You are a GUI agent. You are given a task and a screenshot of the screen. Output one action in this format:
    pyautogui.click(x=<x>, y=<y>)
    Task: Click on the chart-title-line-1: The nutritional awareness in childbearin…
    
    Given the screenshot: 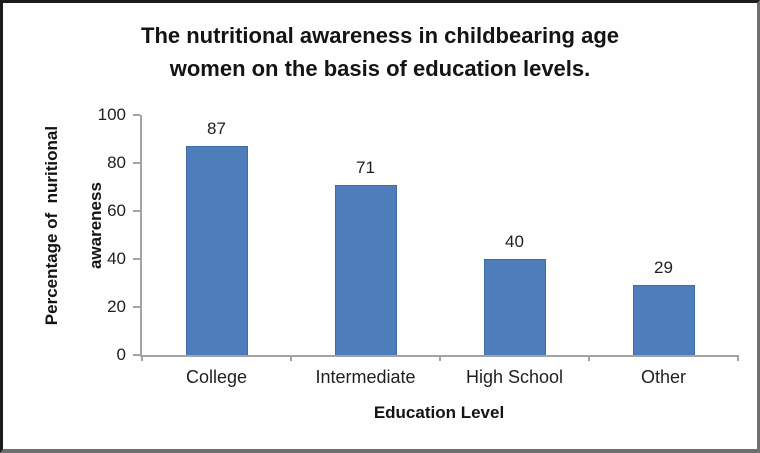 What is the action you would take?
    pyautogui.click(x=380, y=35)
    